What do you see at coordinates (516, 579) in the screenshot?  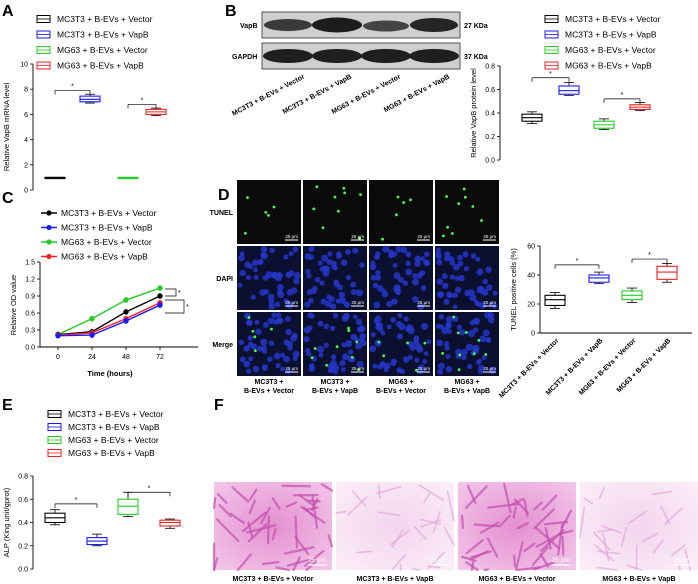 I see `stain-caption-3: MG63 + B-EVs + Vector` at bounding box center [516, 579].